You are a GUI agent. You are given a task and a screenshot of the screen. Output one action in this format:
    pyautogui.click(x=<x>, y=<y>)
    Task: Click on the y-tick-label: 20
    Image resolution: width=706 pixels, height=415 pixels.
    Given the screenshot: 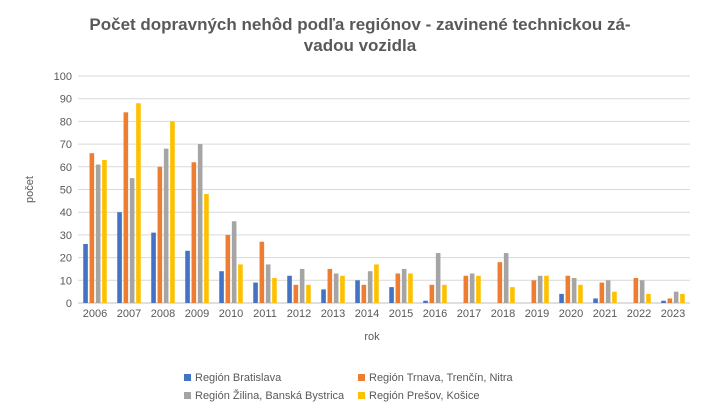 What is the action you would take?
    pyautogui.click(x=66, y=259)
    